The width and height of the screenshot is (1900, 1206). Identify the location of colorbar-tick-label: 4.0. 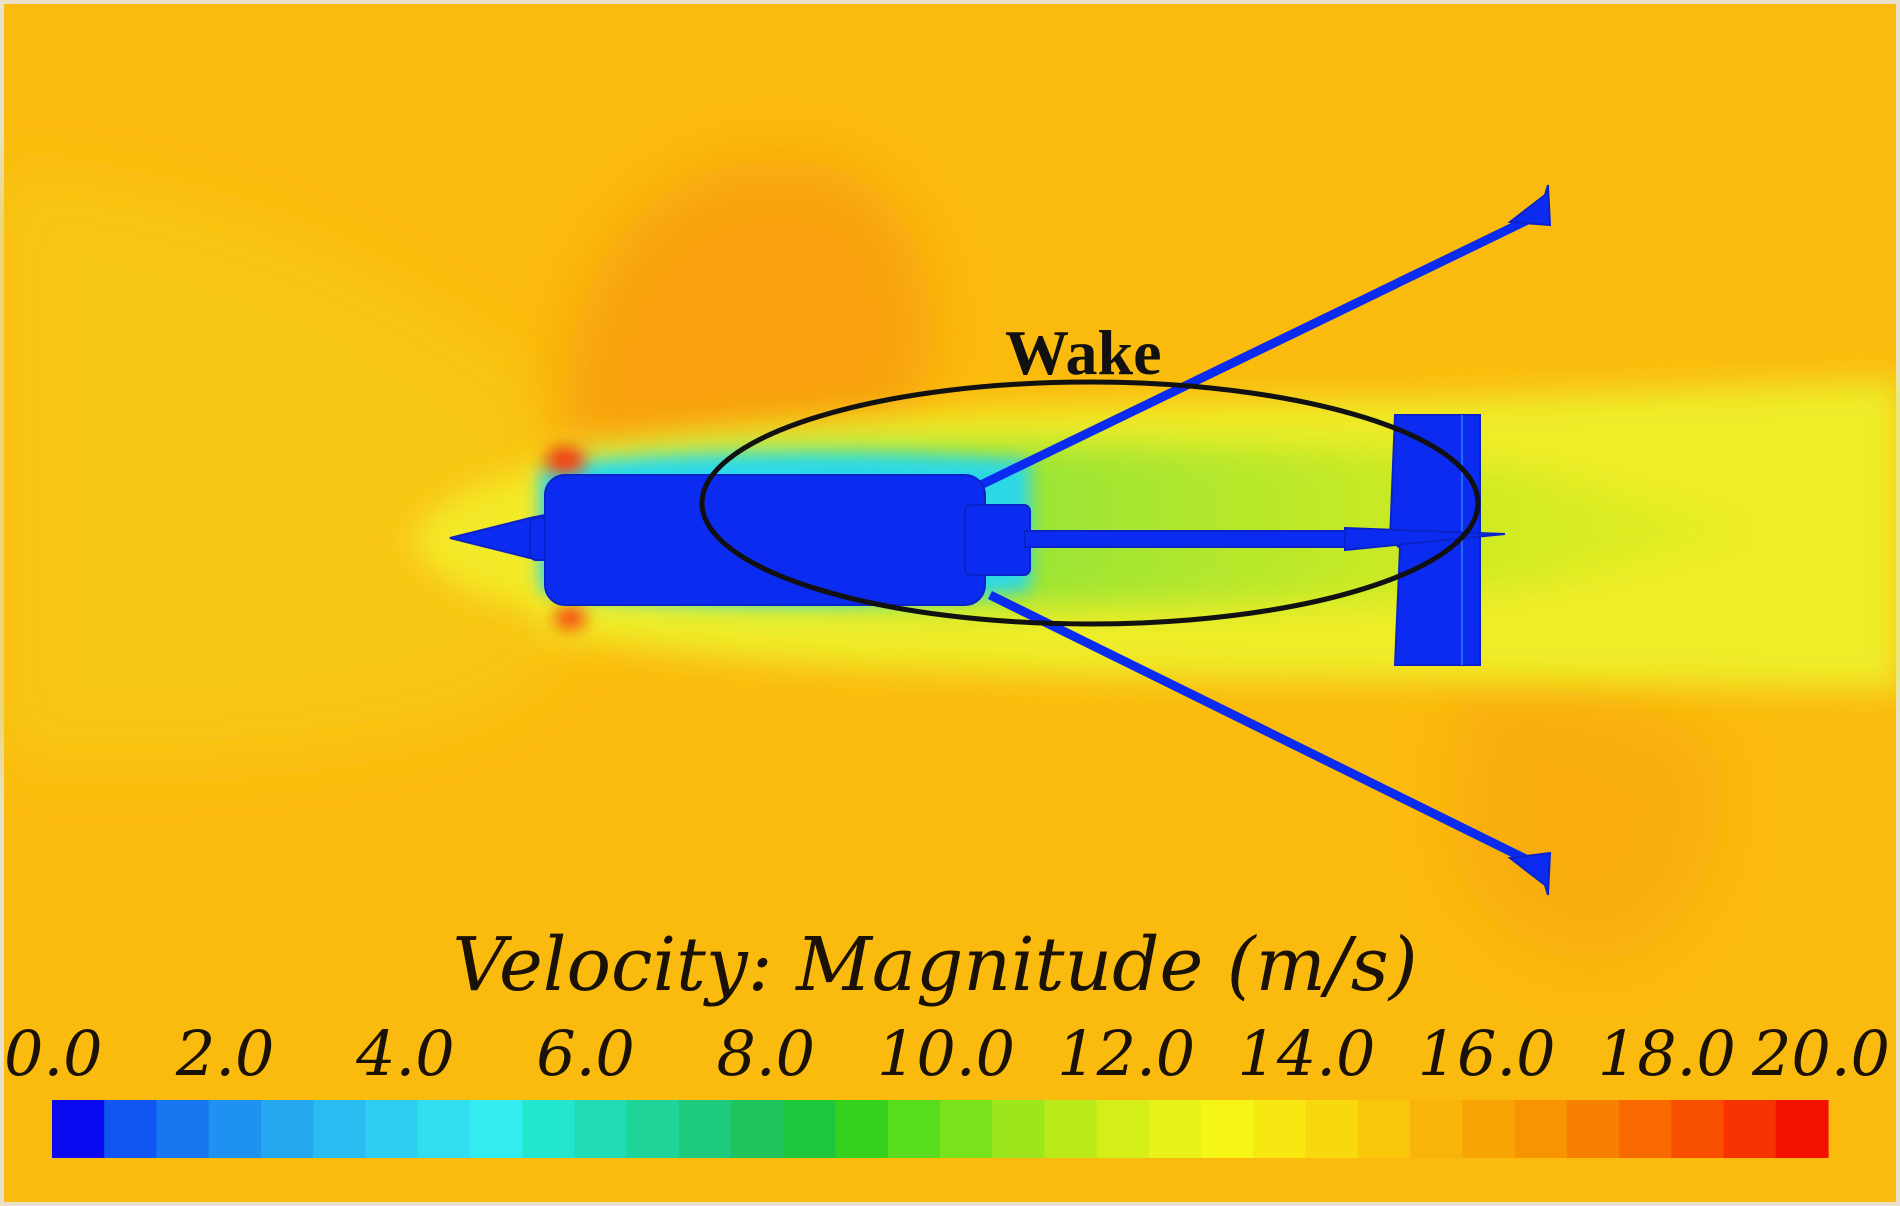
(405, 1053).